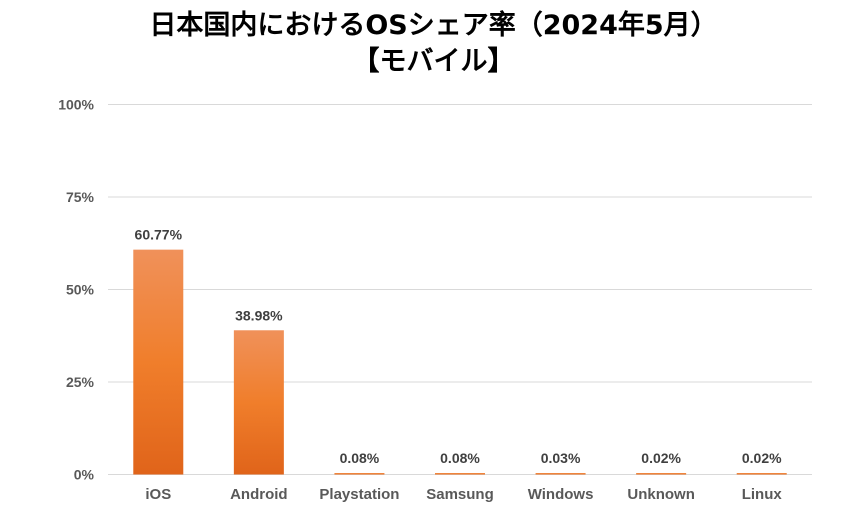  What do you see at coordinates (433, 44) in the screenshot?
I see `chart-title: 日本国内におけるOSシェア率（2024年5月） 【モバイル】` at bounding box center [433, 44].